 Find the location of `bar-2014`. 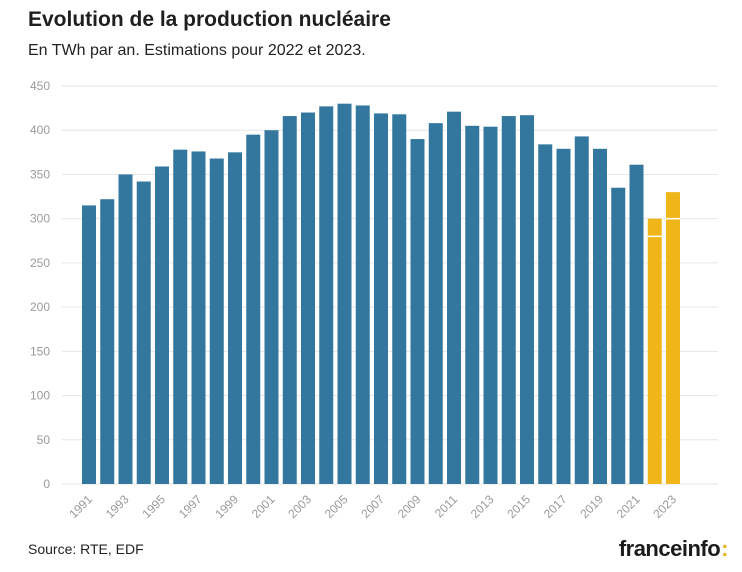

bar-2014 is located at coordinates (508, 300).